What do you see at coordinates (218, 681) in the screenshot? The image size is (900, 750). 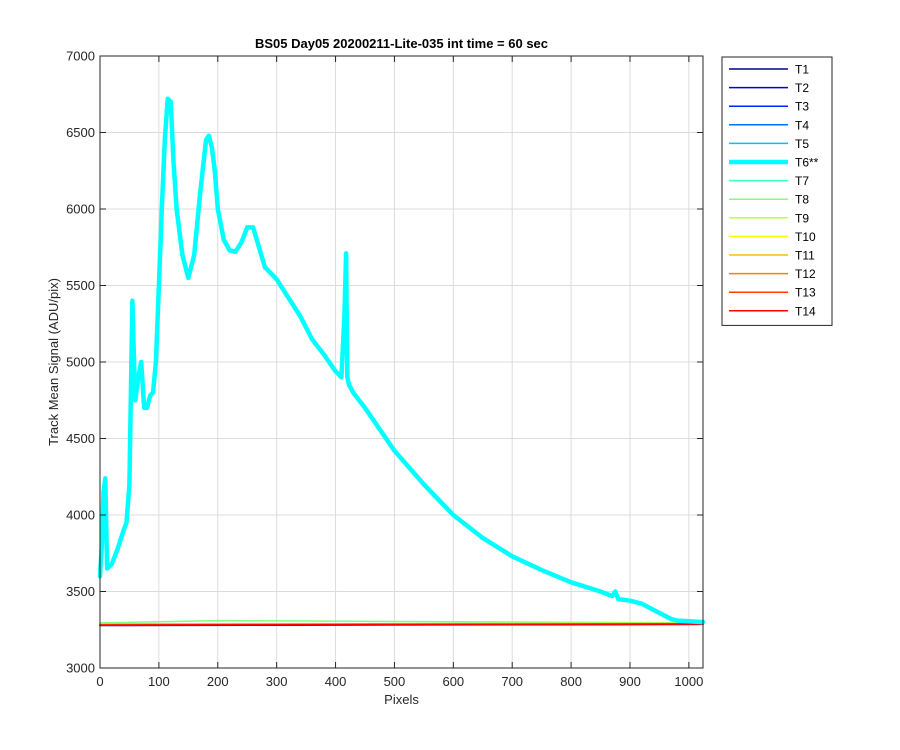 I see `x-tick-label: 200` at bounding box center [218, 681].